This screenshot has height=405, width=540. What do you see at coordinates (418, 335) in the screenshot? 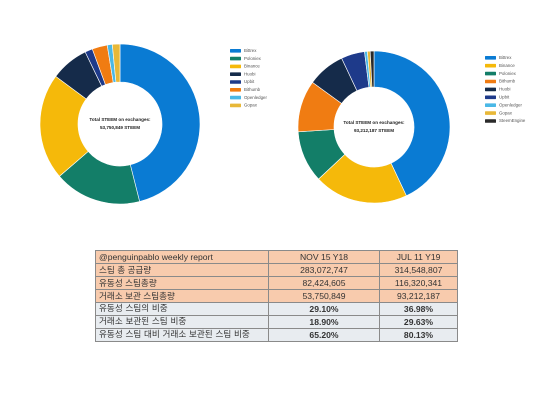
I see `row-value-jul: 80.13%` at bounding box center [418, 335].